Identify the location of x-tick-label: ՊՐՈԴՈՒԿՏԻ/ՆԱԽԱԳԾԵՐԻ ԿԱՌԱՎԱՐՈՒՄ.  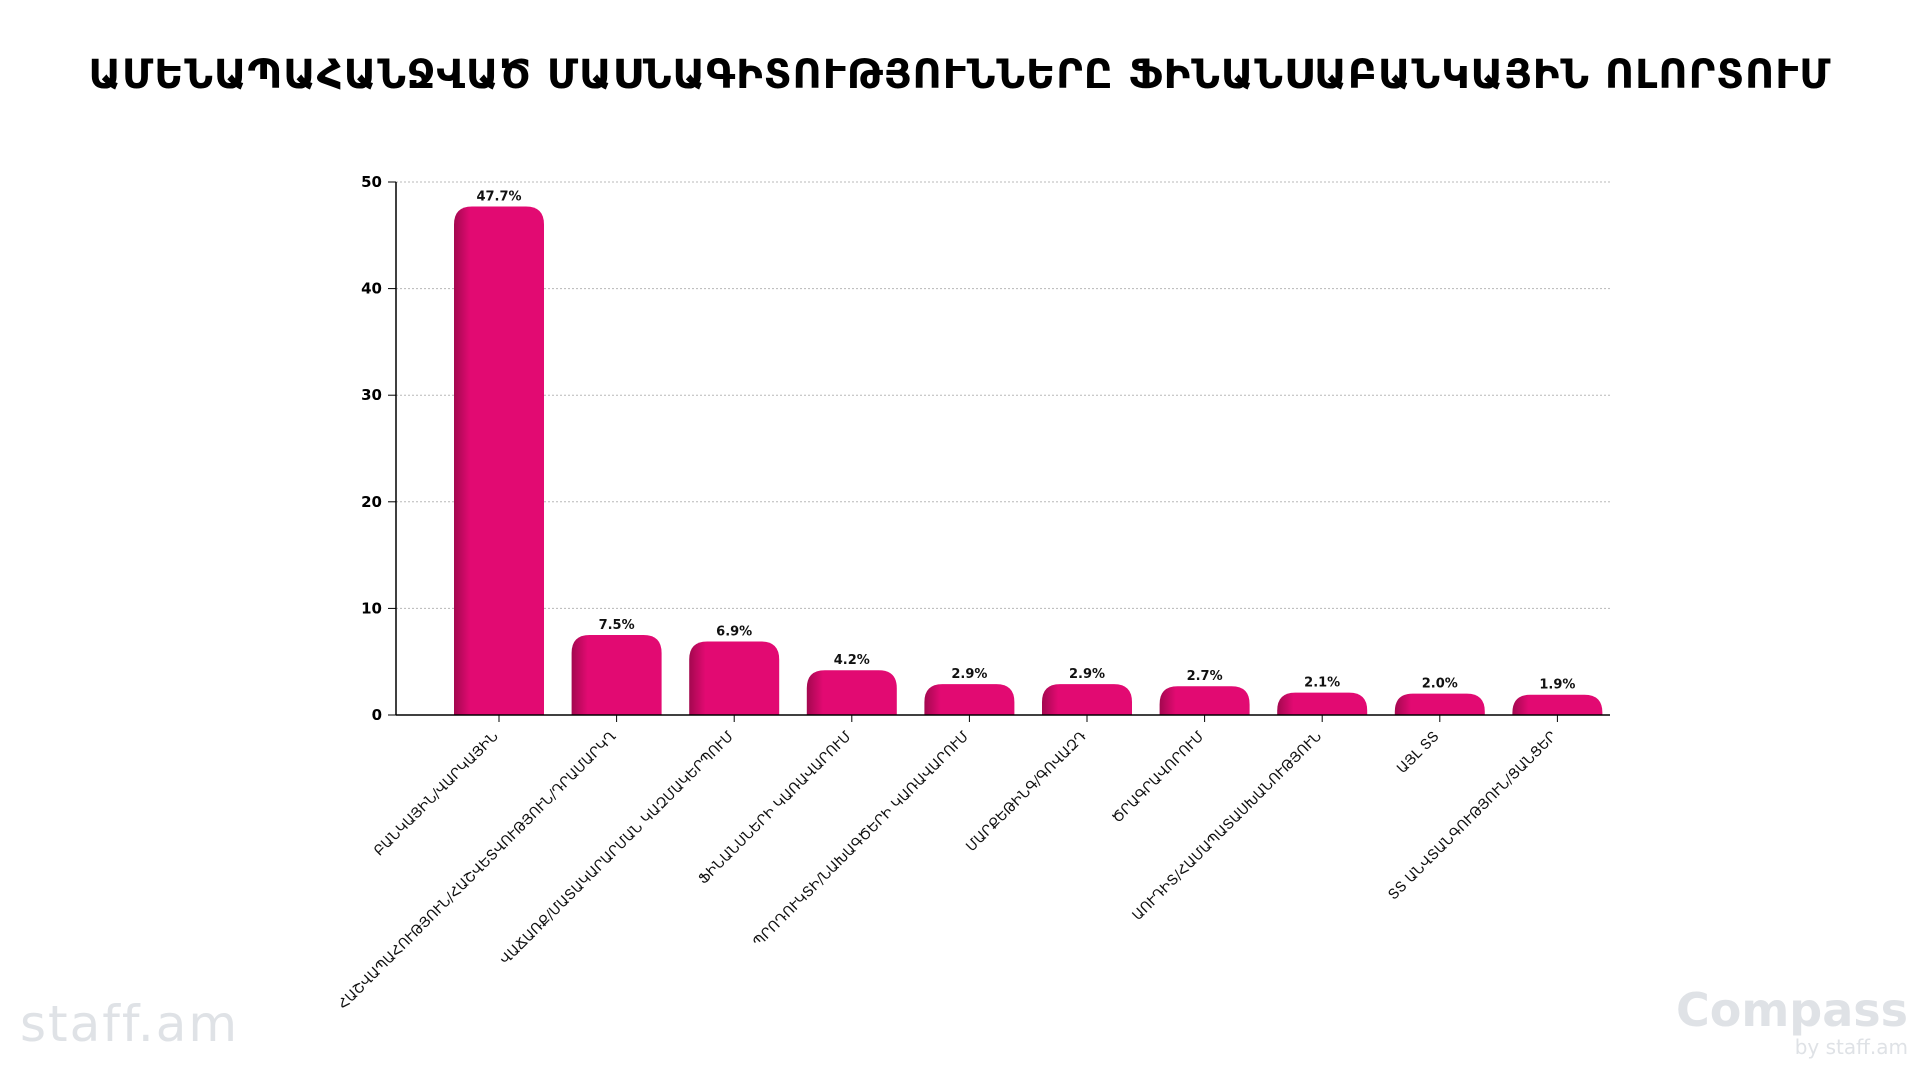
(861, 840).